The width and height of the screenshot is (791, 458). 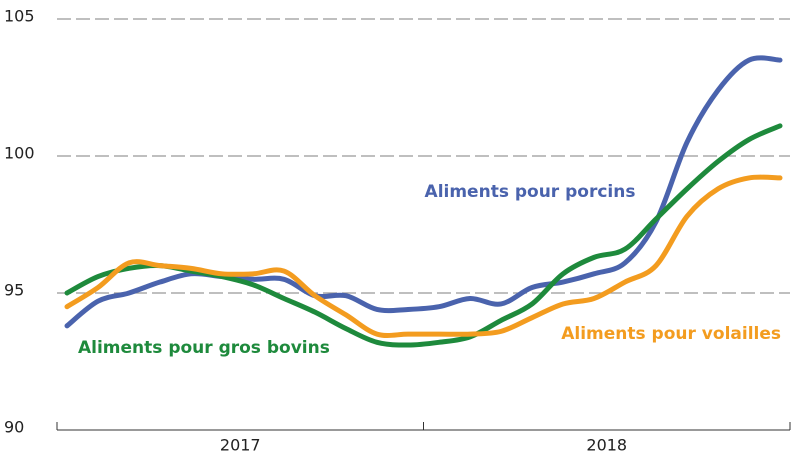 I want to click on series-label: Aliments pour porcins, so click(x=530, y=192).